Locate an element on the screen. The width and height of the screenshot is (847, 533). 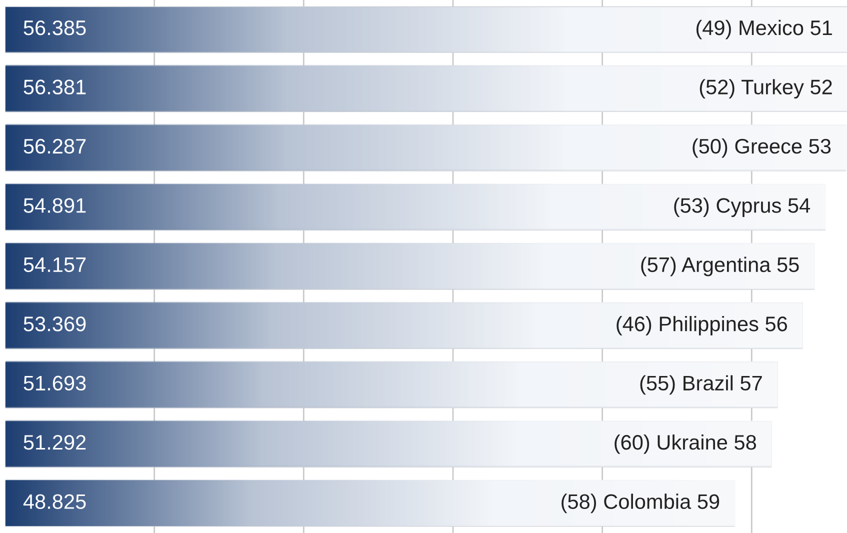
y-tick-label: (52) Turkey 52 is located at coordinates (766, 89).